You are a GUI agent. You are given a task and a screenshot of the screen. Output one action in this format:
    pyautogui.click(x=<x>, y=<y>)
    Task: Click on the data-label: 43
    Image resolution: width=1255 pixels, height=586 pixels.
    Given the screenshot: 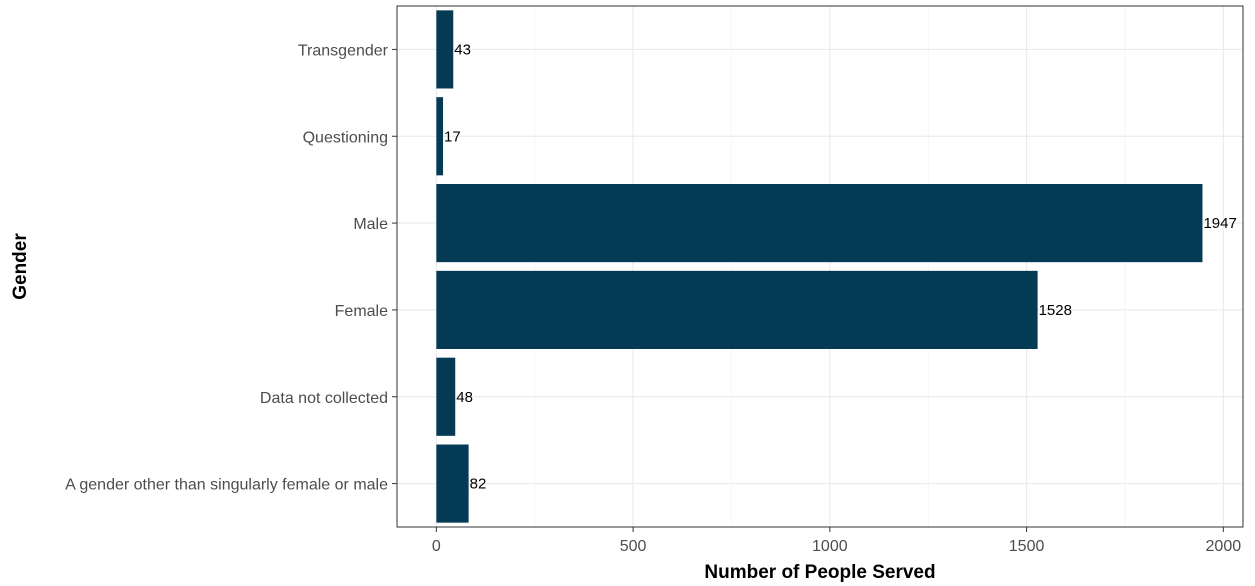 What is the action you would take?
    pyautogui.click(x=462, y=49)
    